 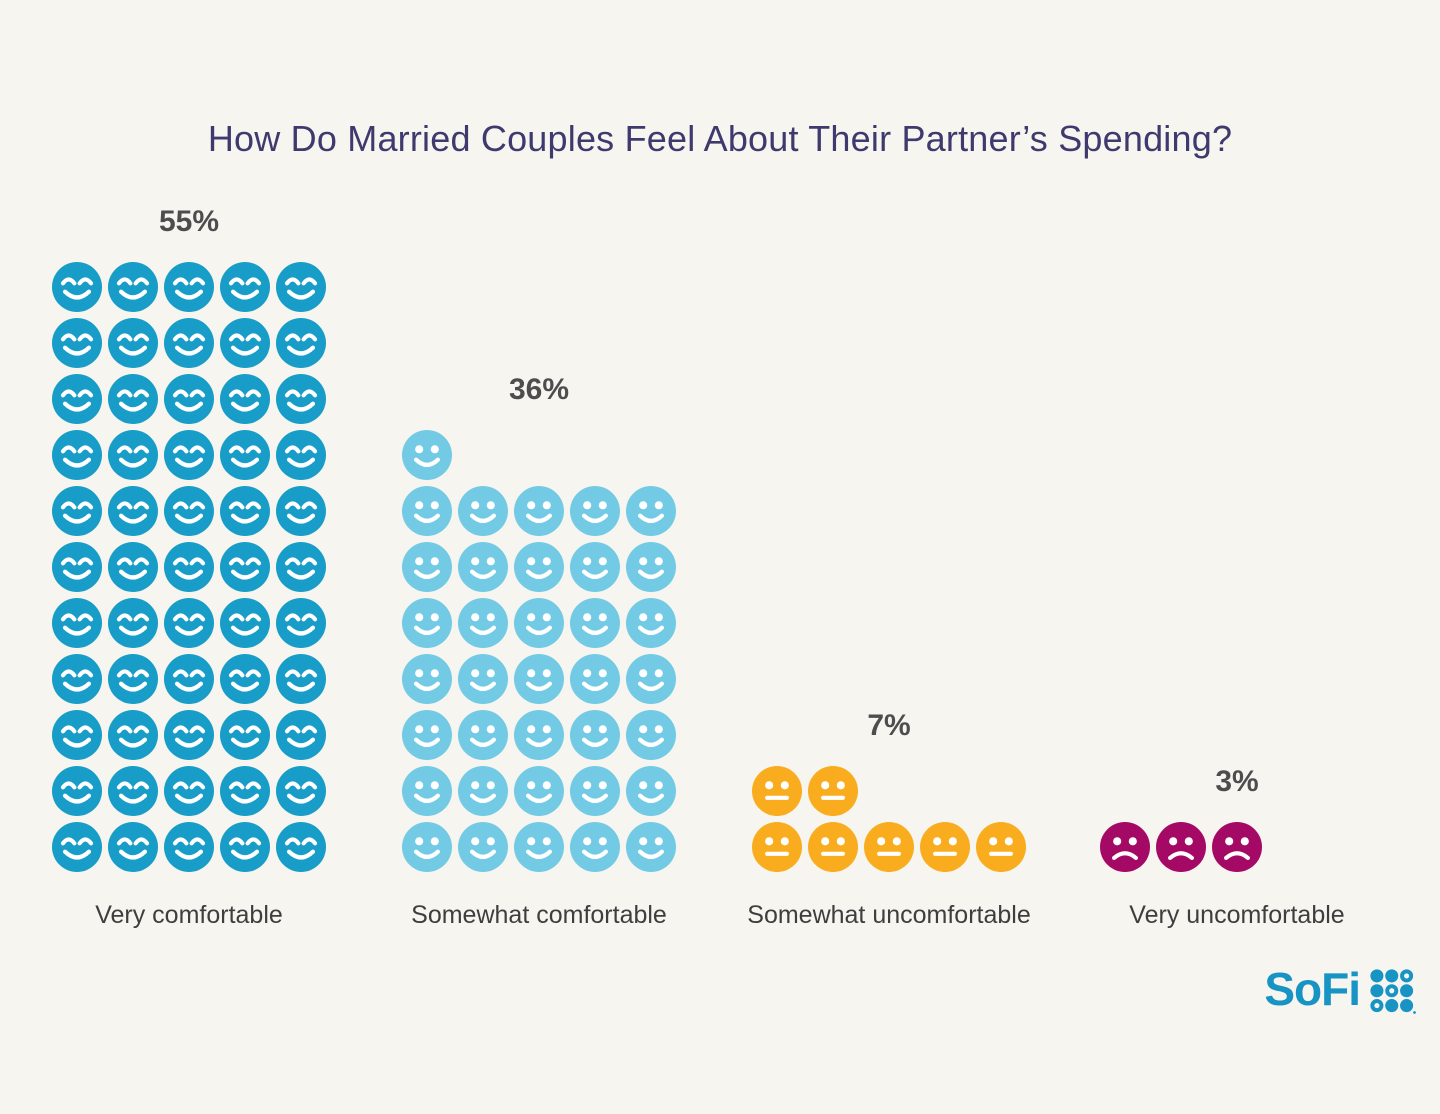 I want to click on category-label: Somewhat comfortable, so click(x=539, y=915).